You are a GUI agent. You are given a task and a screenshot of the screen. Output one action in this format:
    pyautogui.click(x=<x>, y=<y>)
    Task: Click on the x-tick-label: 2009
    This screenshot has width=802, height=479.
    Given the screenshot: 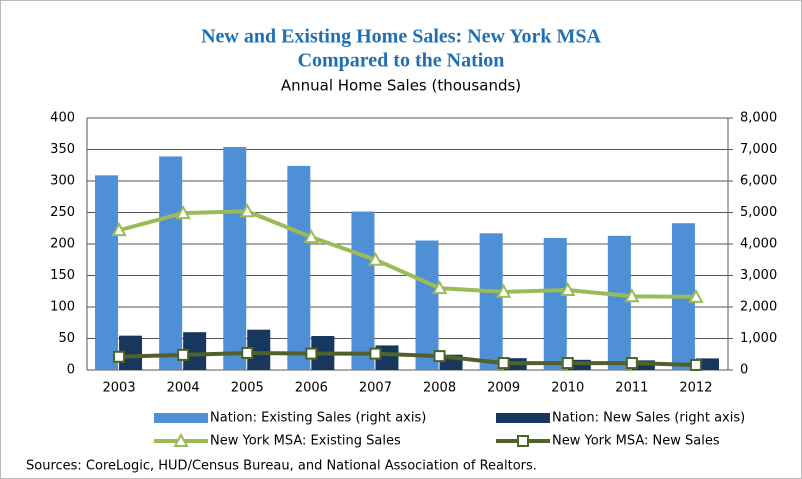 What is the action you would take?
    pyautogui.click(x=503, y=388)
    